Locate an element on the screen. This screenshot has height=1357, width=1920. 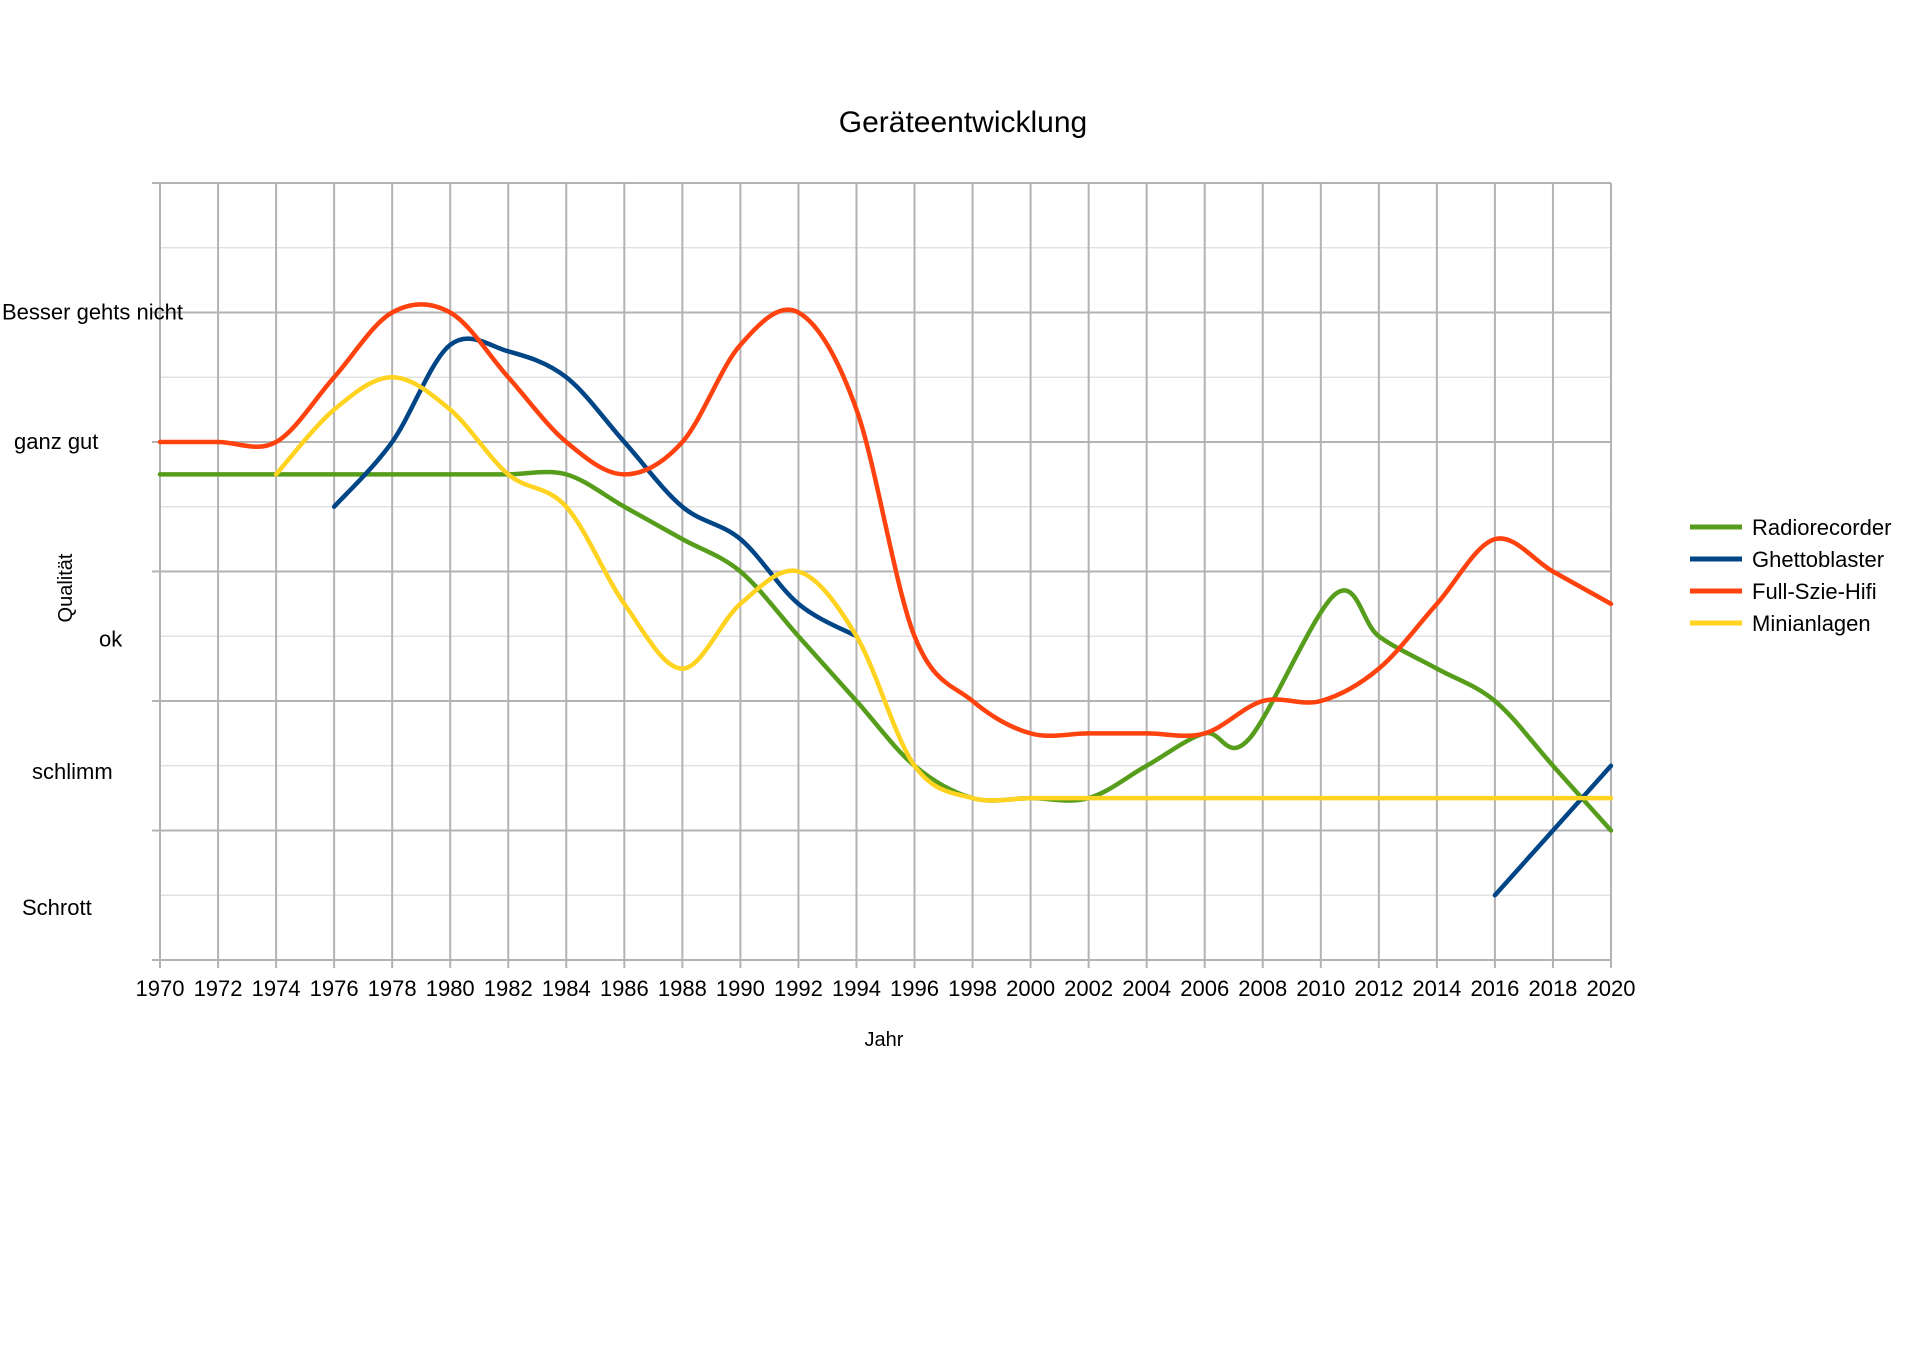
legend-label: Ghettoblaster is located at coordinates (1818, 559).